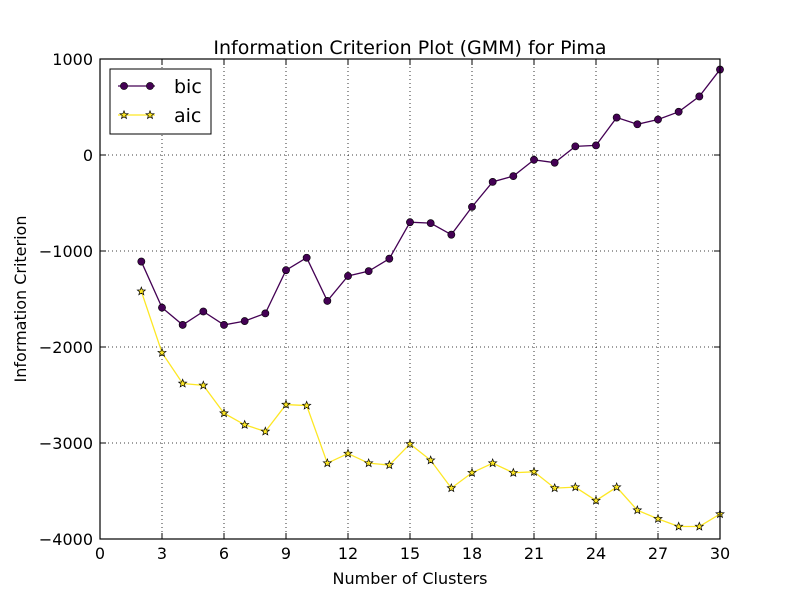 This screenshot has width=800, height=600. What do you see at coordinates (188, 87) in the screenshot?
I see `legend-label-bic: bic` at bounding box center [188, 87].